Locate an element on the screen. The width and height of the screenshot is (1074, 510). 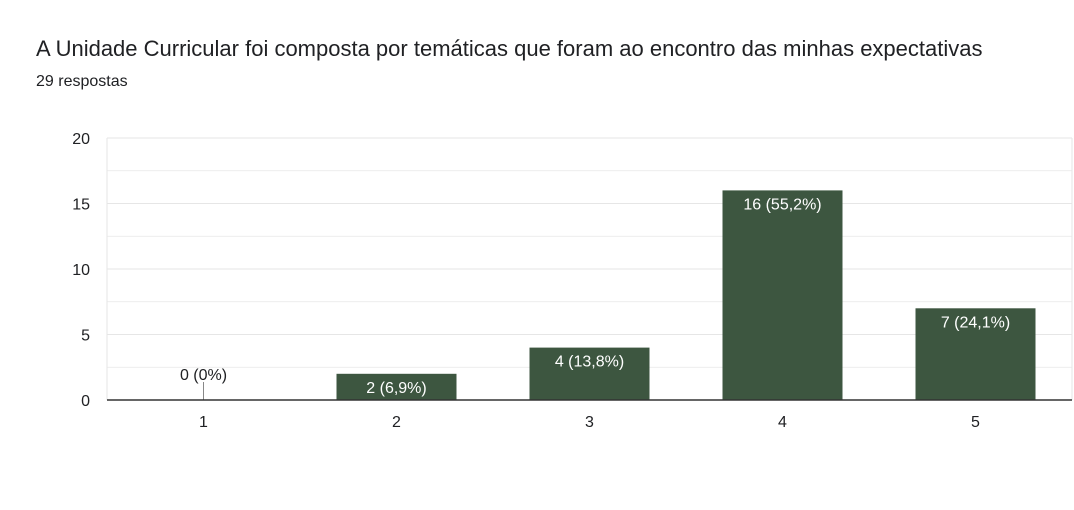
data-label: 16 (55,2%) is located at coordinates (782, 204).